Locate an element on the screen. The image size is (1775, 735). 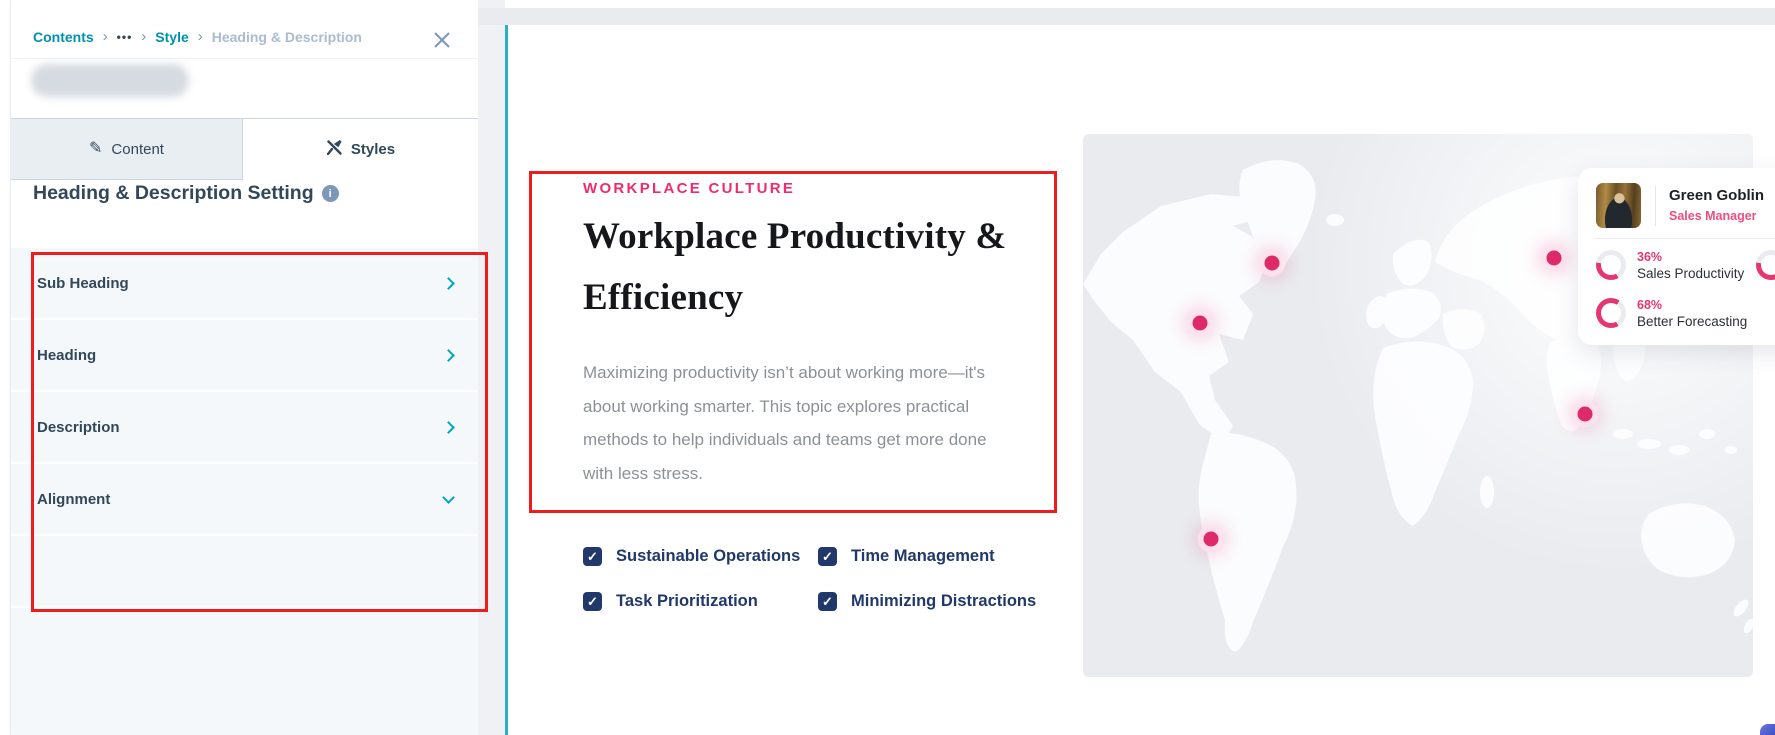
breadcrumb-contents: Contents is located at coordinates (63, 36).